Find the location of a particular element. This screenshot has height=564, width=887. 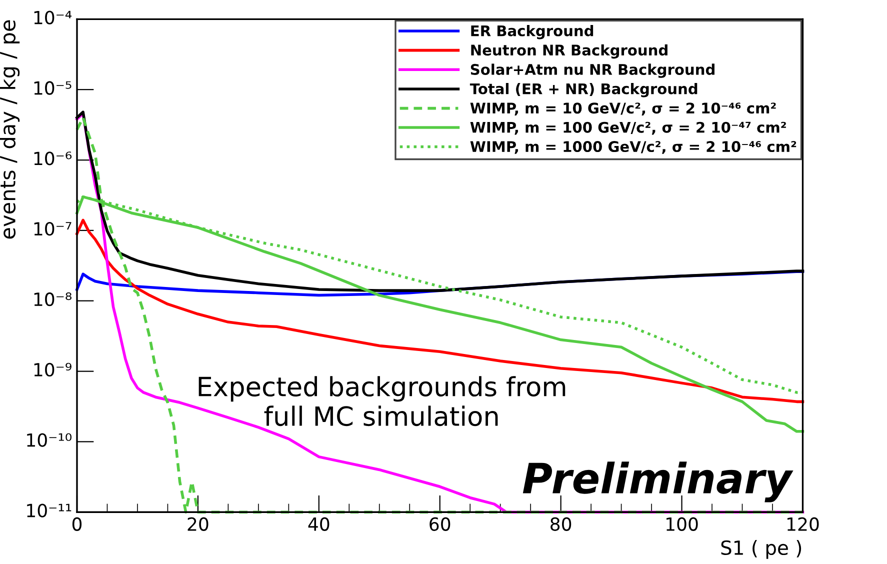

x-tick-label: 20 is located at coordinates (198, 524).